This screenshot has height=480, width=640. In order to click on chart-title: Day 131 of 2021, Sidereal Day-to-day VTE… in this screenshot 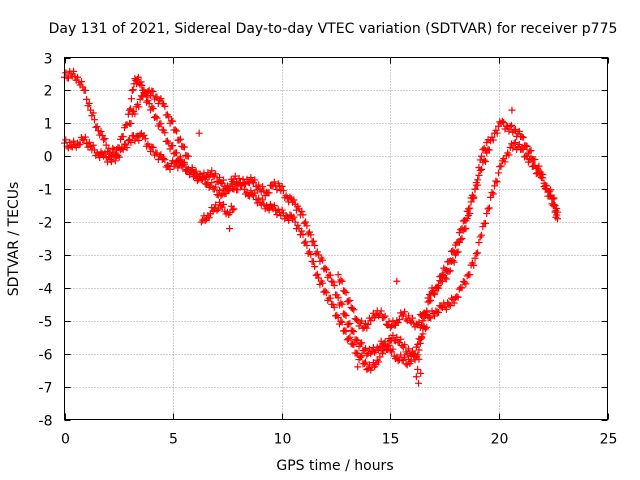, I will do `click(333, 29)`.